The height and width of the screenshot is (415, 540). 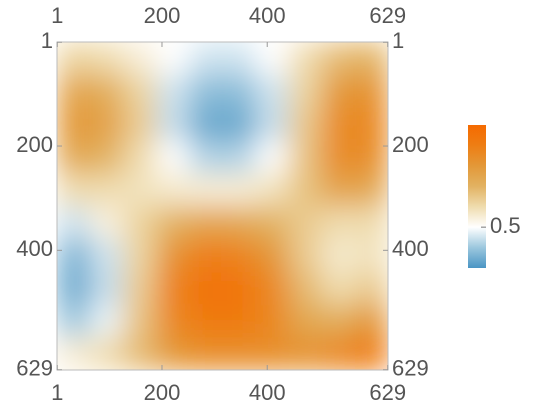 What do you see at coordinates (477, 196) in the screenshot?
I see `colorbar` at bounding box center [477, 196].